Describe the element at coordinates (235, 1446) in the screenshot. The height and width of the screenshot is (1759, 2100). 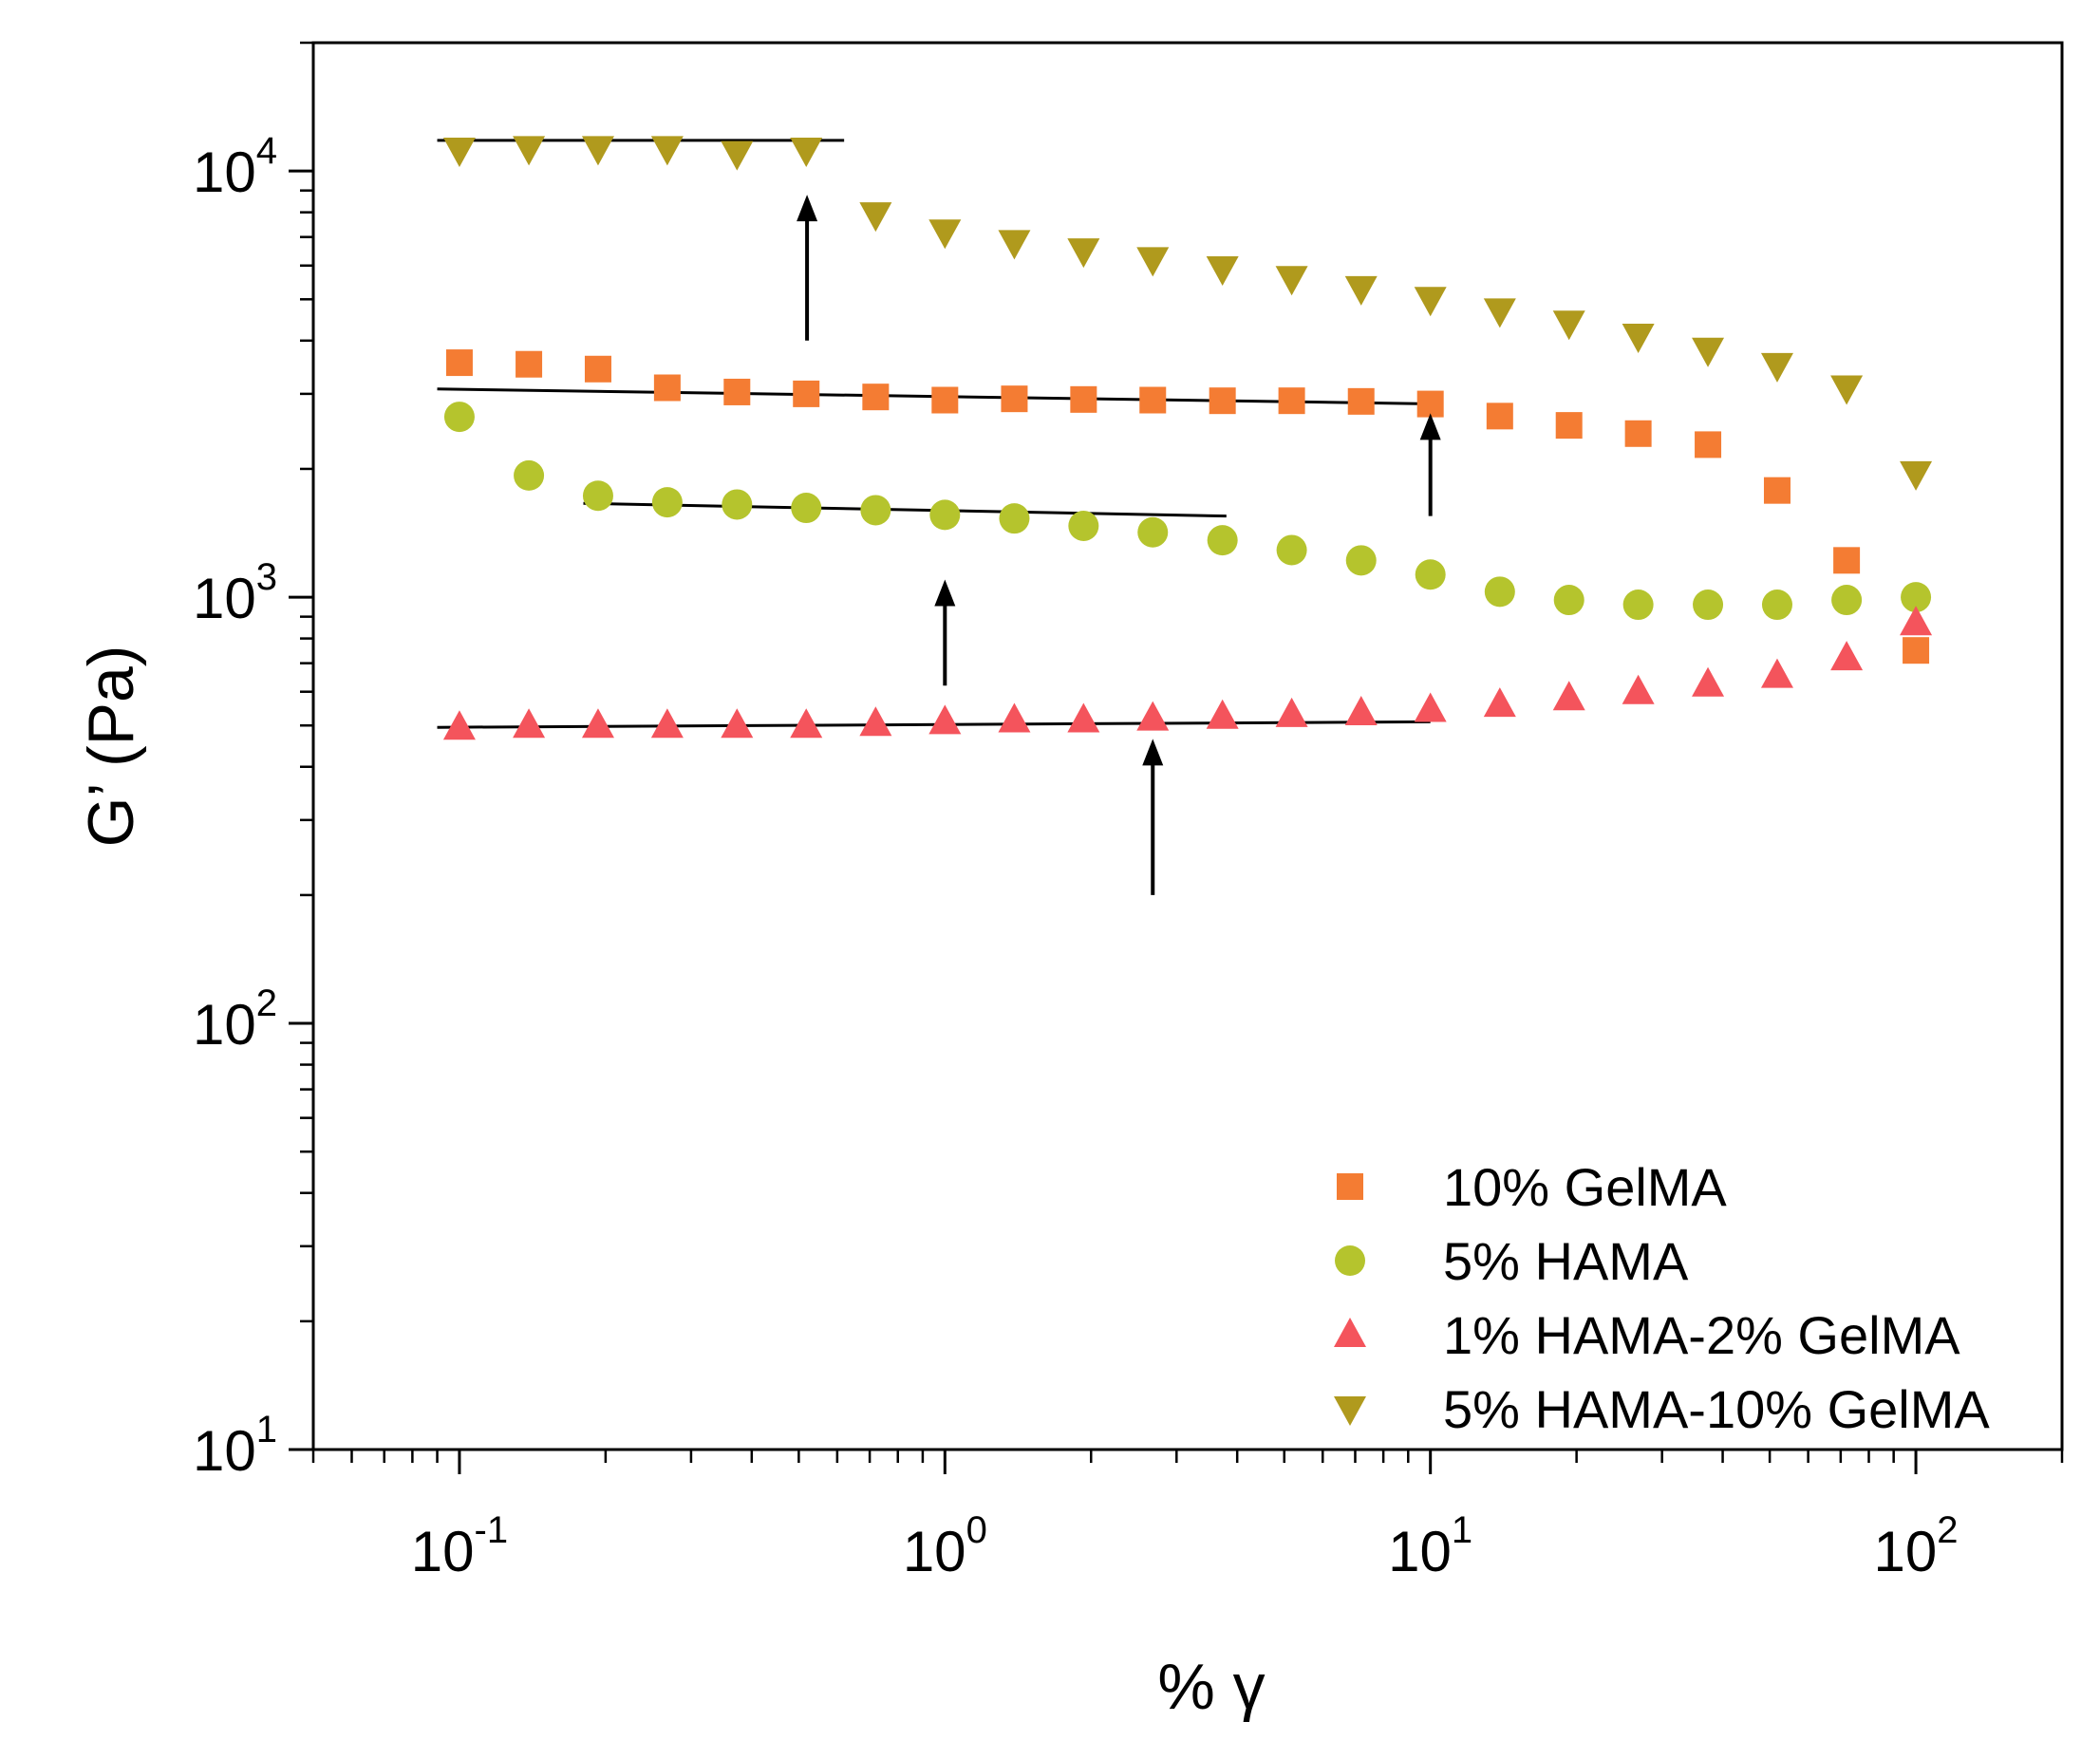
I see `y-tick-label: 10¹` at that location.